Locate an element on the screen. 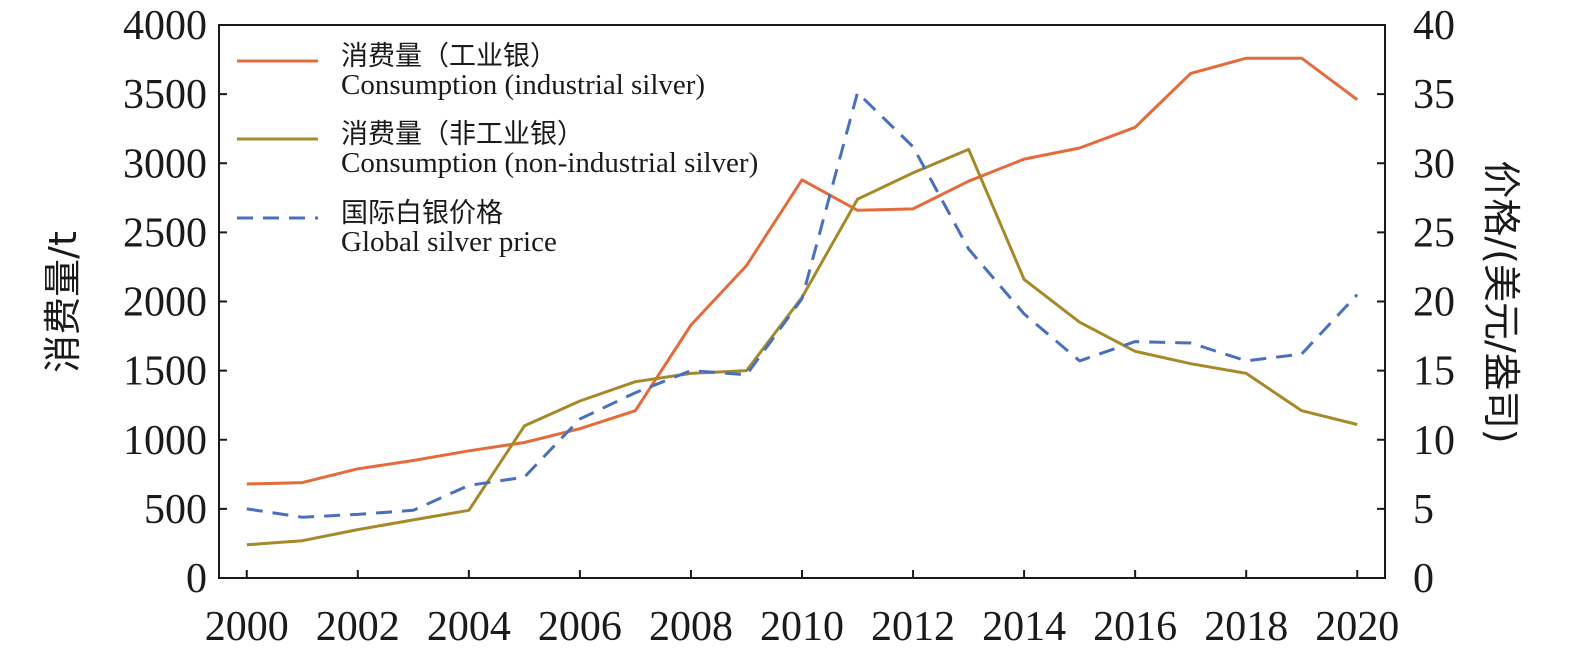 The width and height of the screenshot is (1575, 656). y2-tick-label: 5 is located at coordinates (1423, 510).